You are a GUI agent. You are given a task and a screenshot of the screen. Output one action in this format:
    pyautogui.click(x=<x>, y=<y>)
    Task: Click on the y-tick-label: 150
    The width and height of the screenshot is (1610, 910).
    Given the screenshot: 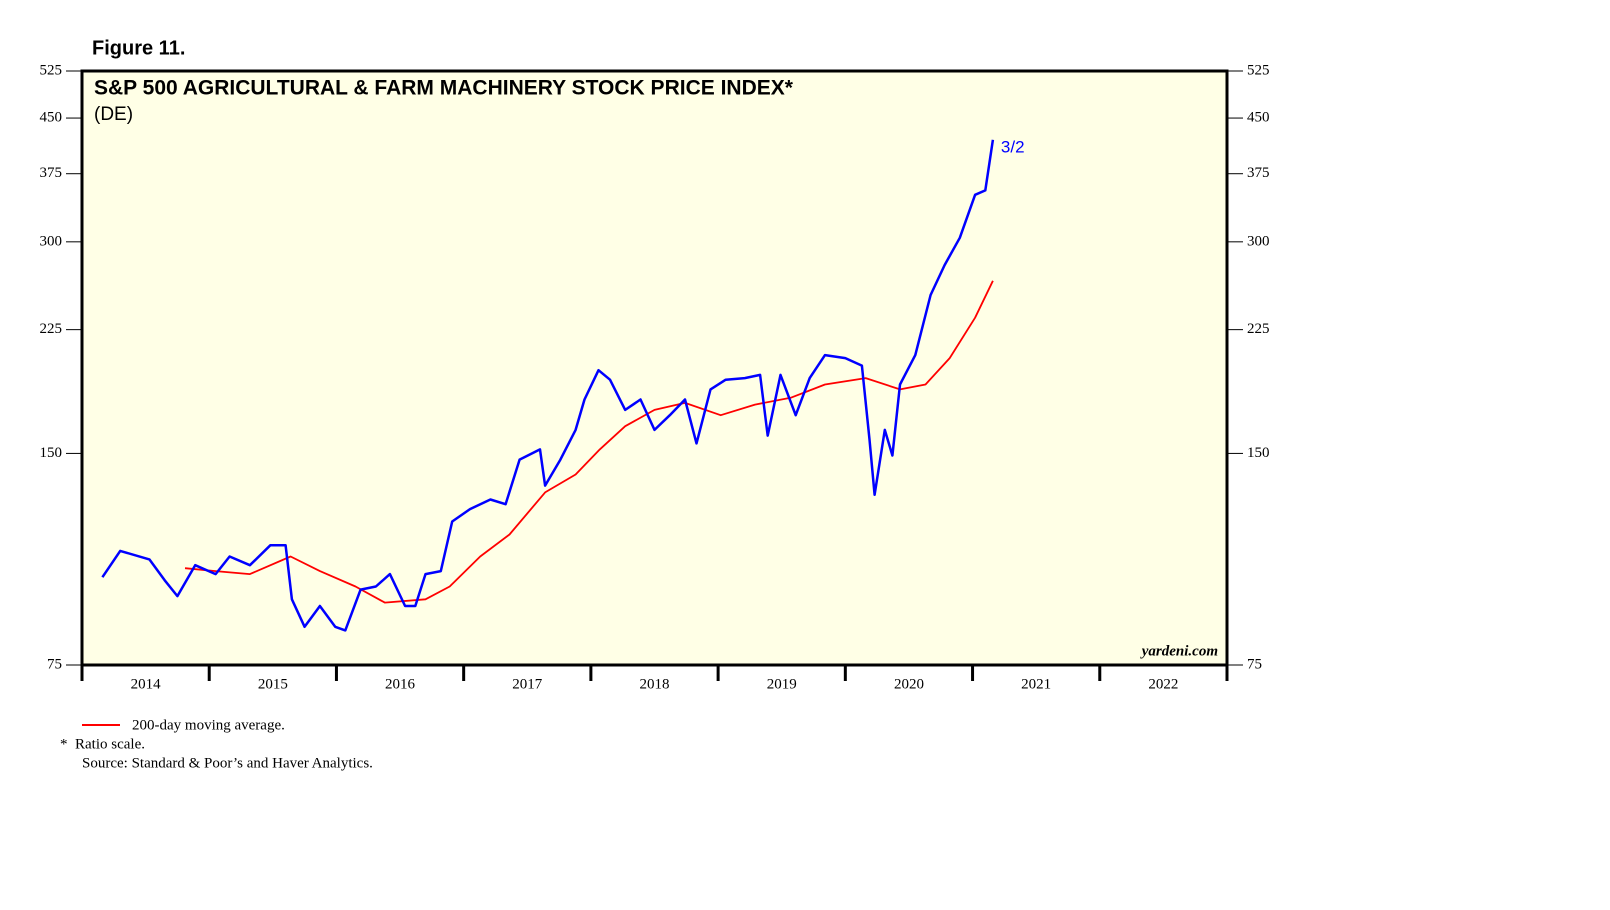 What is the action you would take?
    pyautogui.click(x=51, y=453)
    